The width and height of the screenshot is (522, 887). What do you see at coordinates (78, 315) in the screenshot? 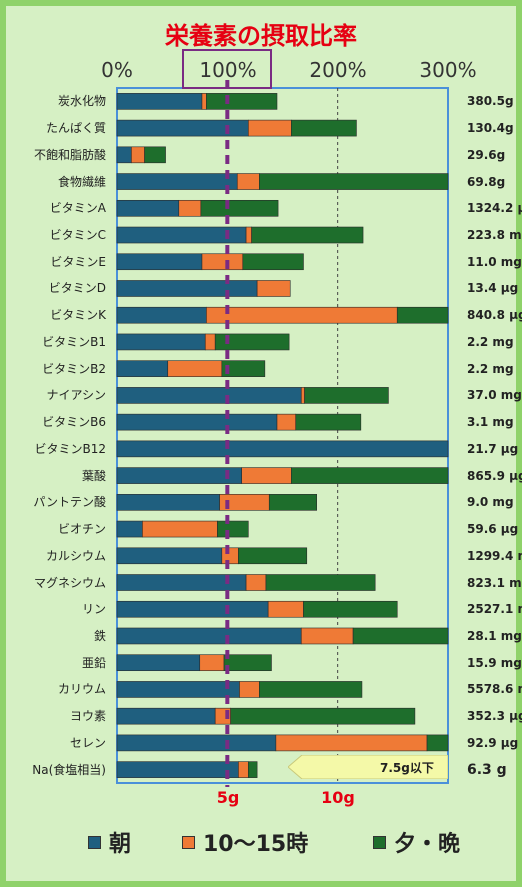
I see `row-label: ビタミンK` at bounding box center [78, 315].